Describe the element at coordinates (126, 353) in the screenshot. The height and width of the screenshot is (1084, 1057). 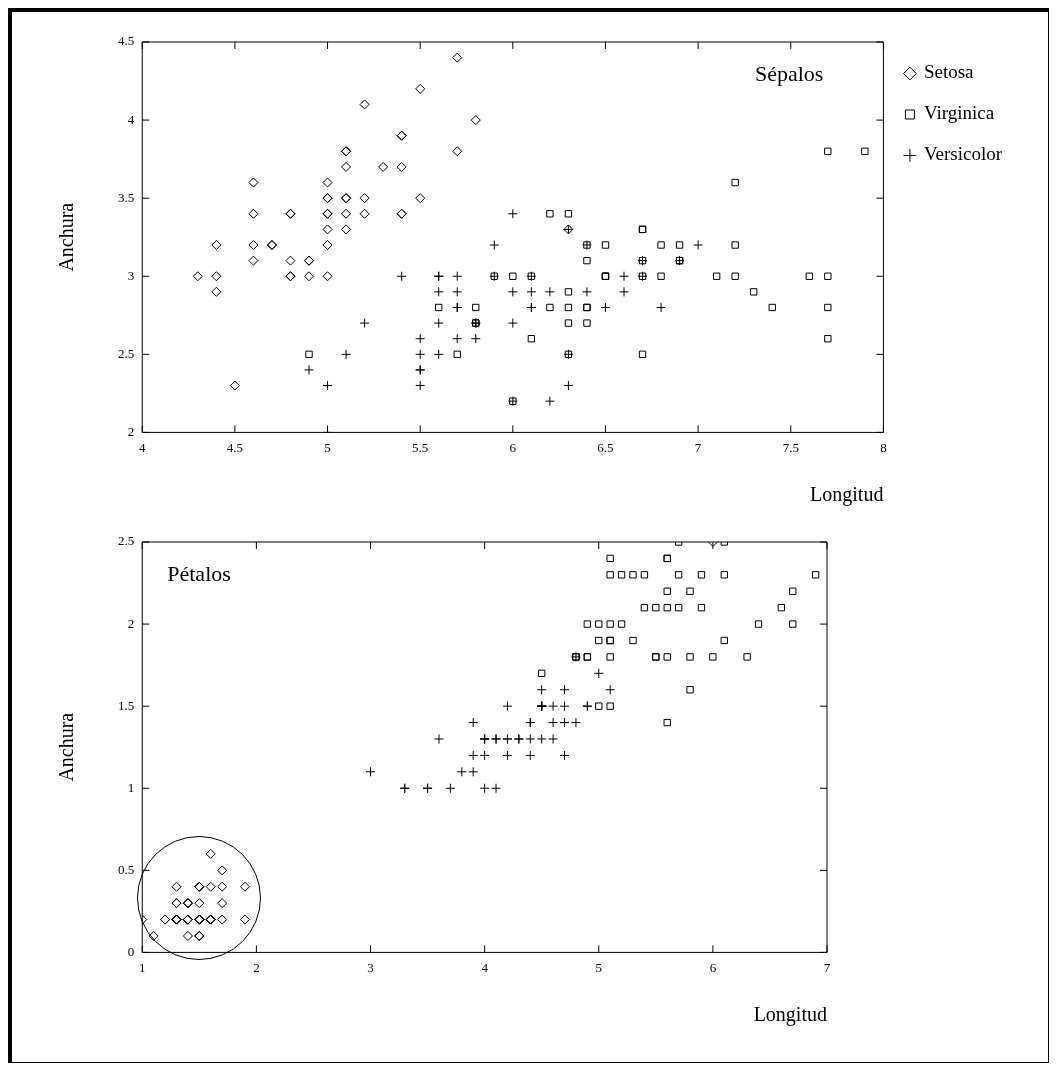
I see `y-tick-label: 2.5` at that location.